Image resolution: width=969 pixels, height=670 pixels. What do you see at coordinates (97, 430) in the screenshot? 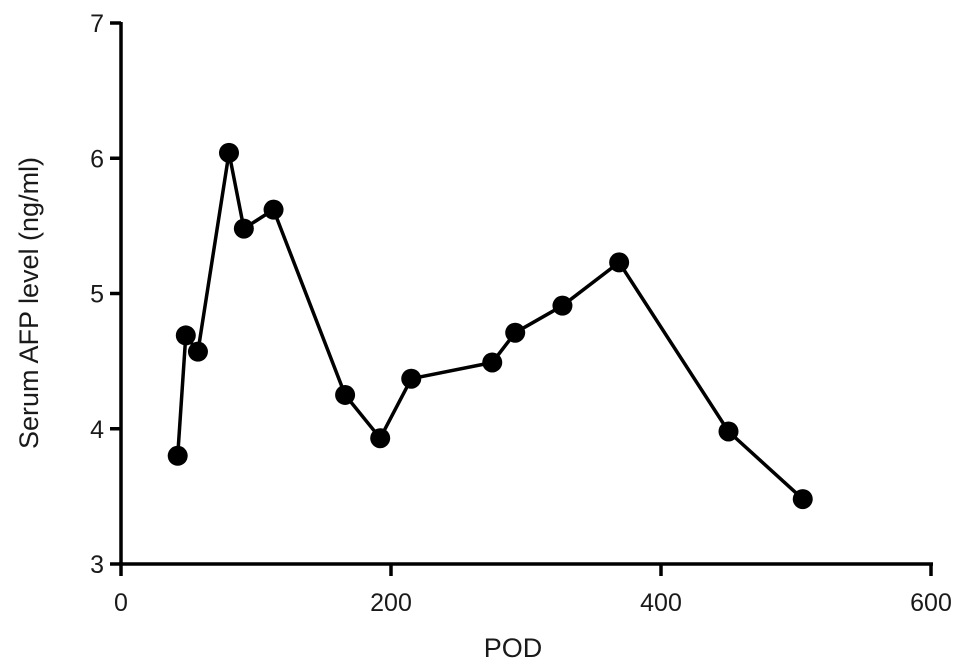
I see `y-tick-label: 4` at bounding box center [97, 430].